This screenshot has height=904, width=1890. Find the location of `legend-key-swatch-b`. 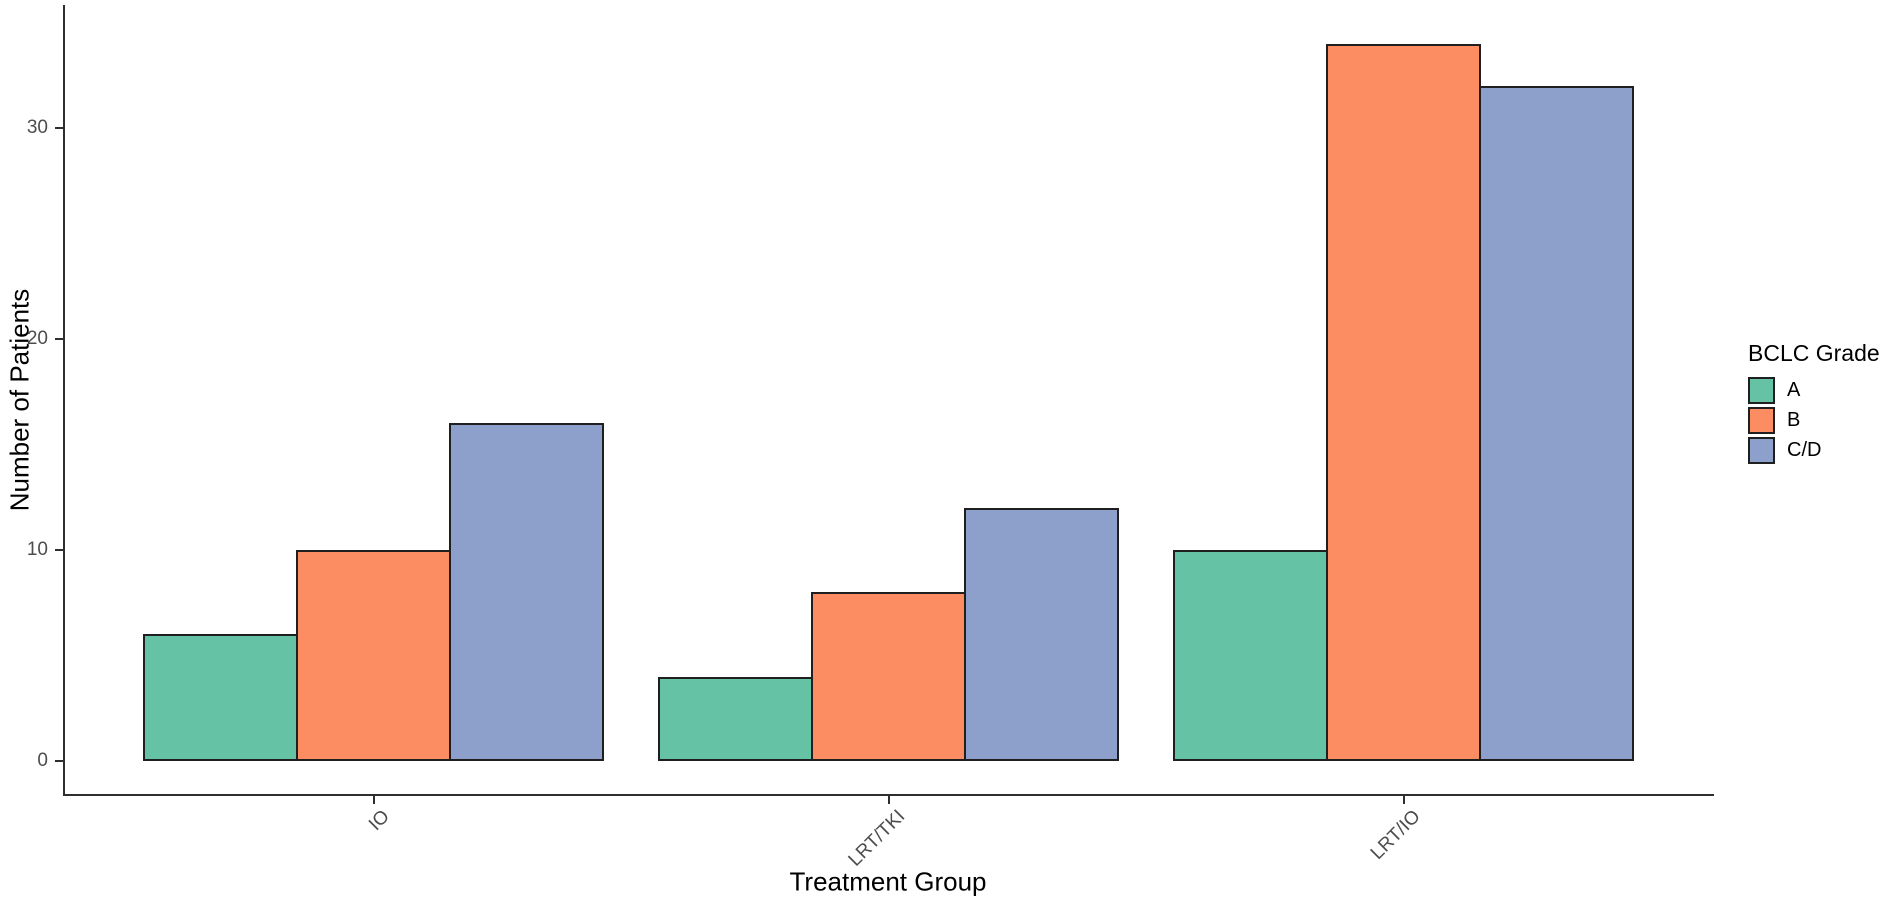

legend-key-swatch-b is located at coordinates (1761, 420).